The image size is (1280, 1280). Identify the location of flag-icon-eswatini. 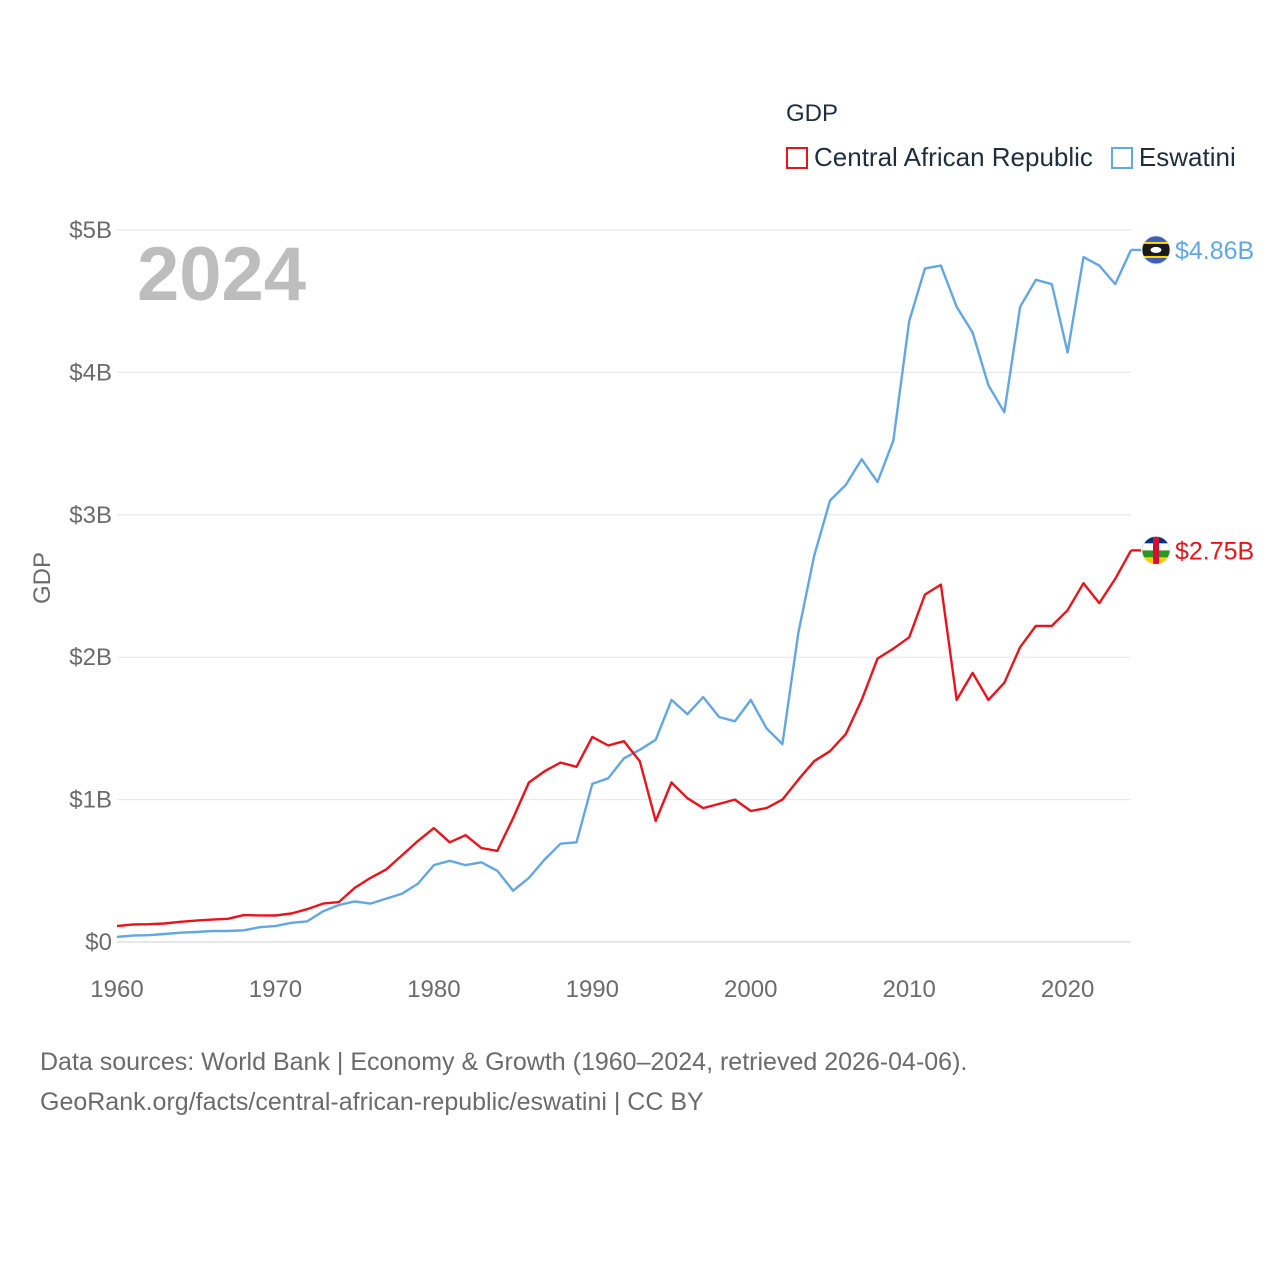
(1156, 250).